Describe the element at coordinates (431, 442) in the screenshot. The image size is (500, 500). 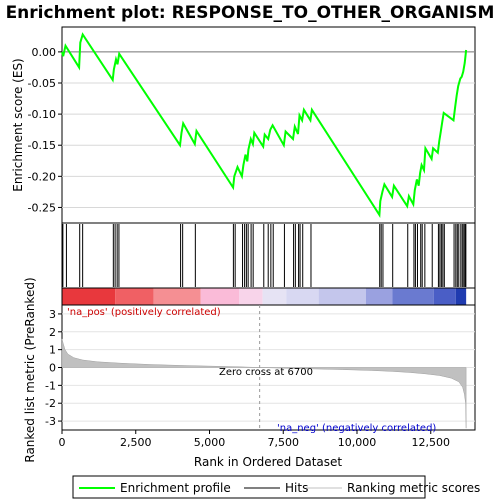
I see `x-tick-label: 12,500` at that location.